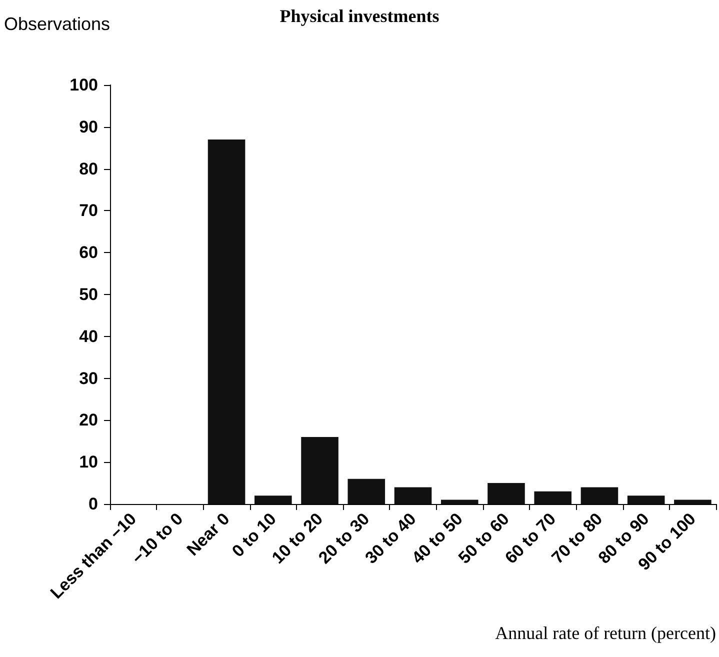  What do you see at coordinates (57, 24) in the screenshot?
I see `y-axis-title: Observations` at bounding box center [57, 24].